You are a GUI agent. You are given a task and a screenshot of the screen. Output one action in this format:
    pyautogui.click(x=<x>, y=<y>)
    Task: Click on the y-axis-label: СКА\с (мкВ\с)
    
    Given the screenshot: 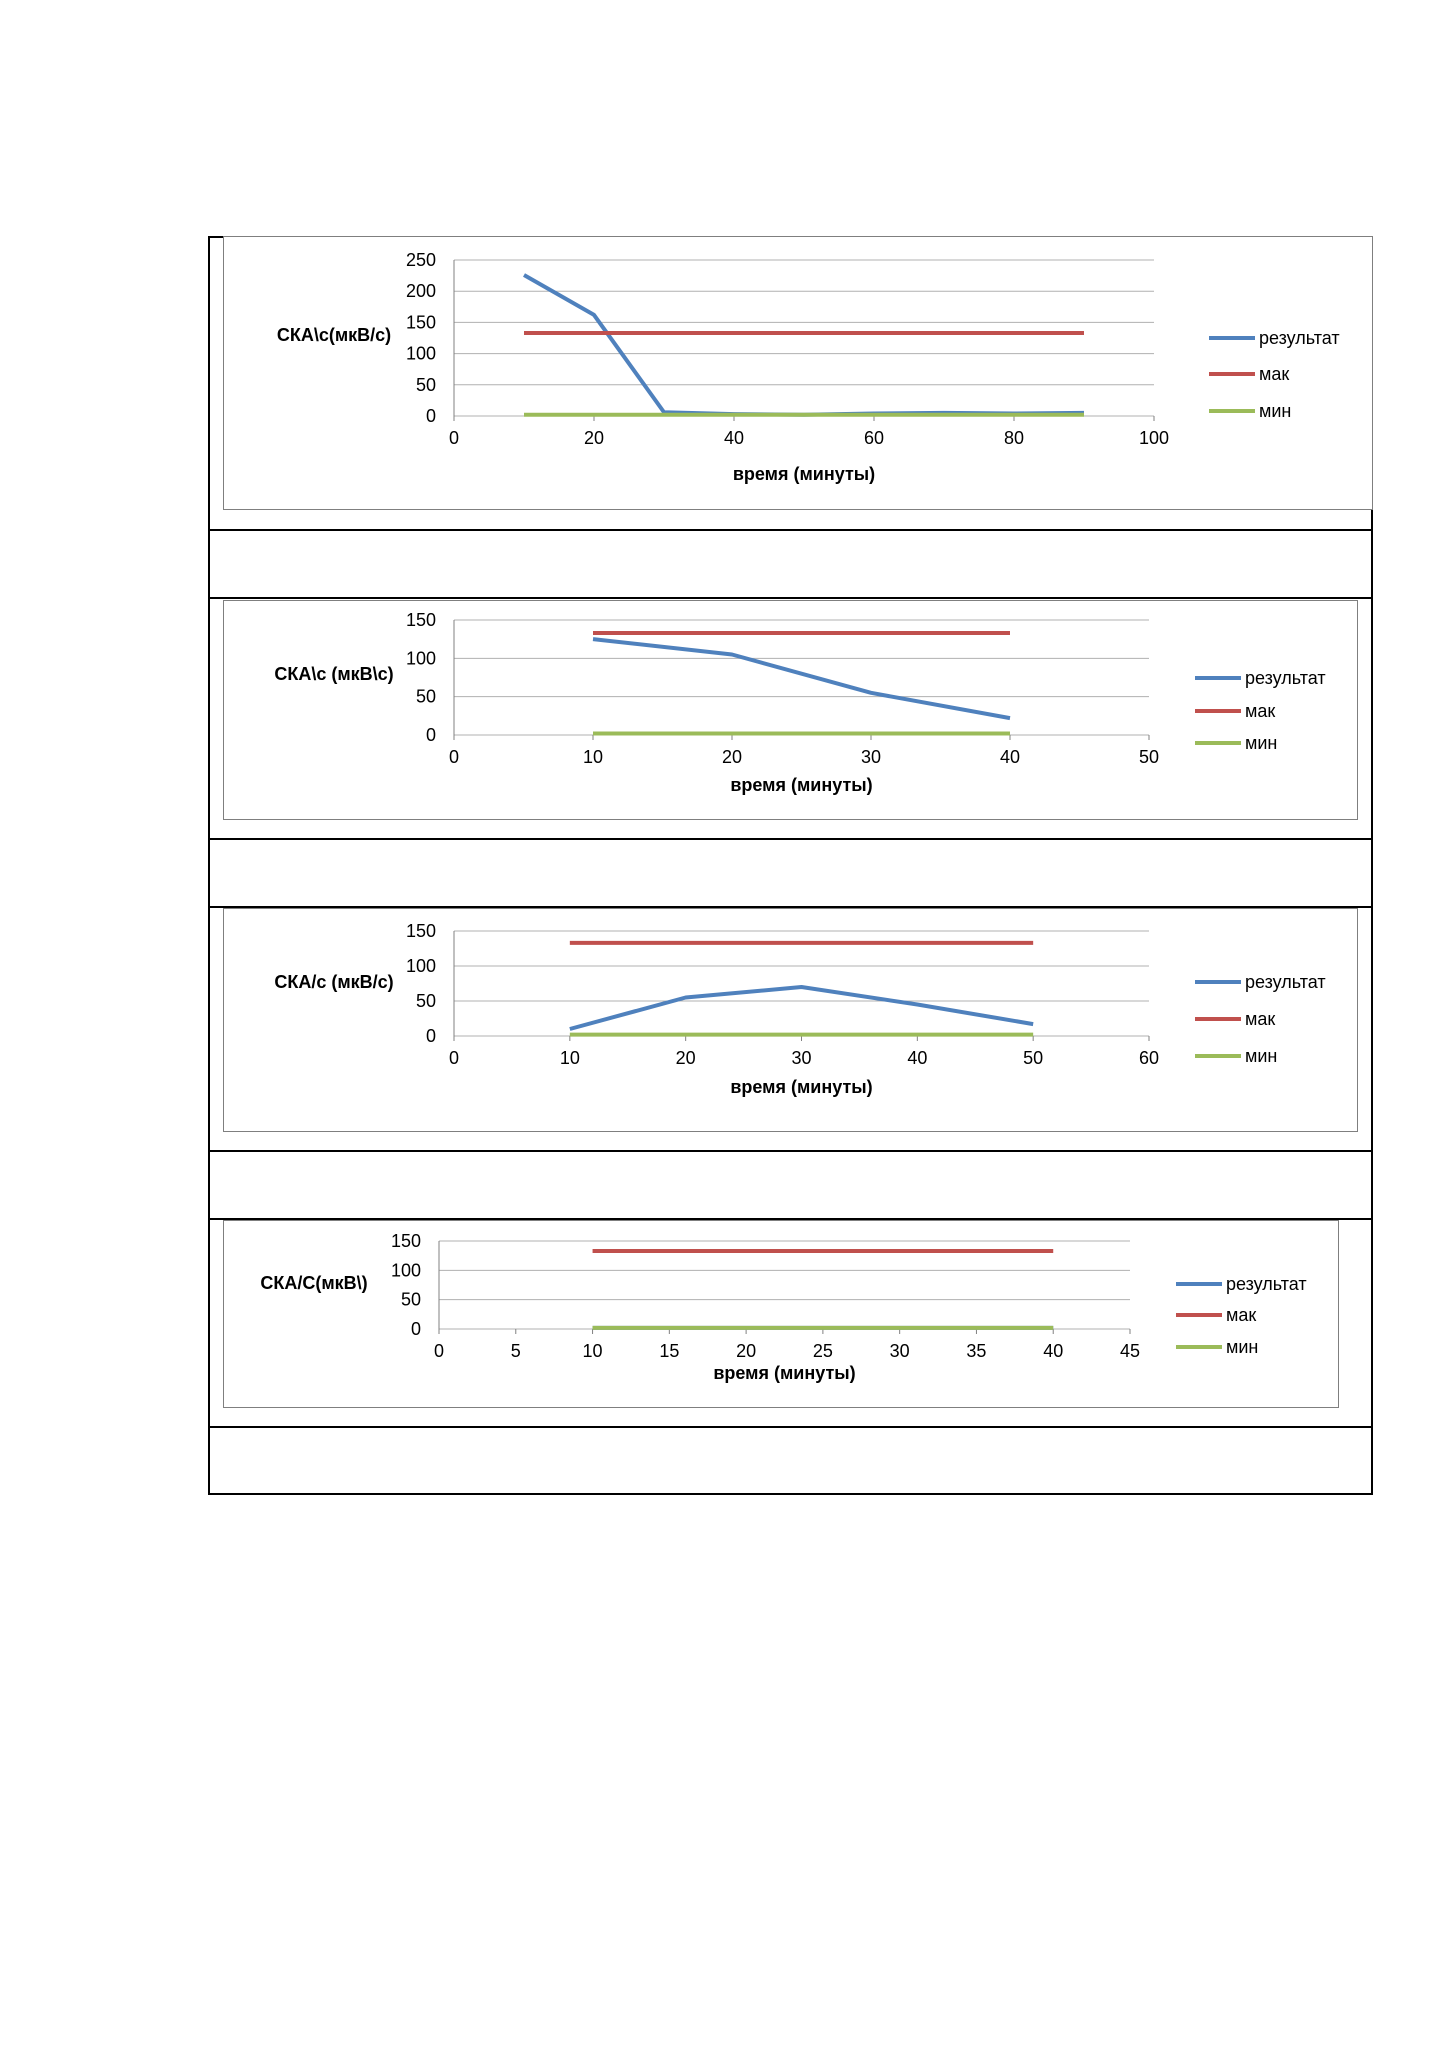 What is the action you would take?
    pyautogui.click(x=333, y=674)
    